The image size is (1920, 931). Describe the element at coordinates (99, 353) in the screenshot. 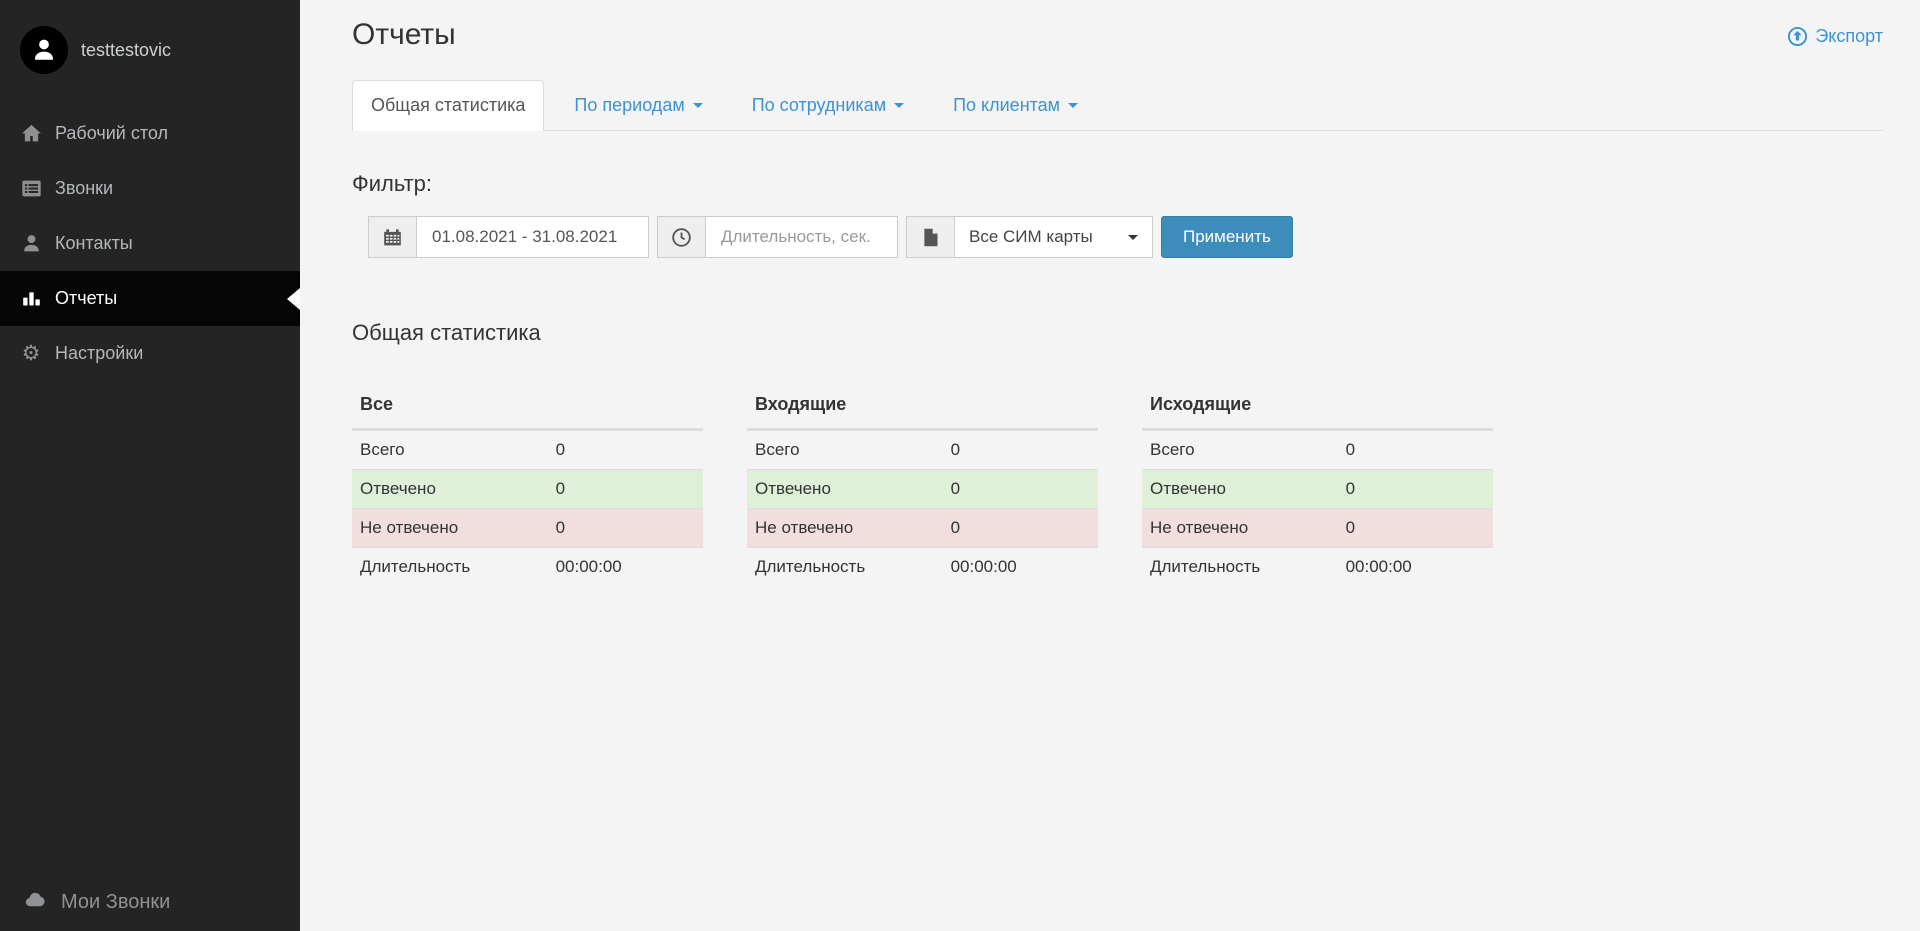

I see `sidebar-item-label: Настройки` at that location.